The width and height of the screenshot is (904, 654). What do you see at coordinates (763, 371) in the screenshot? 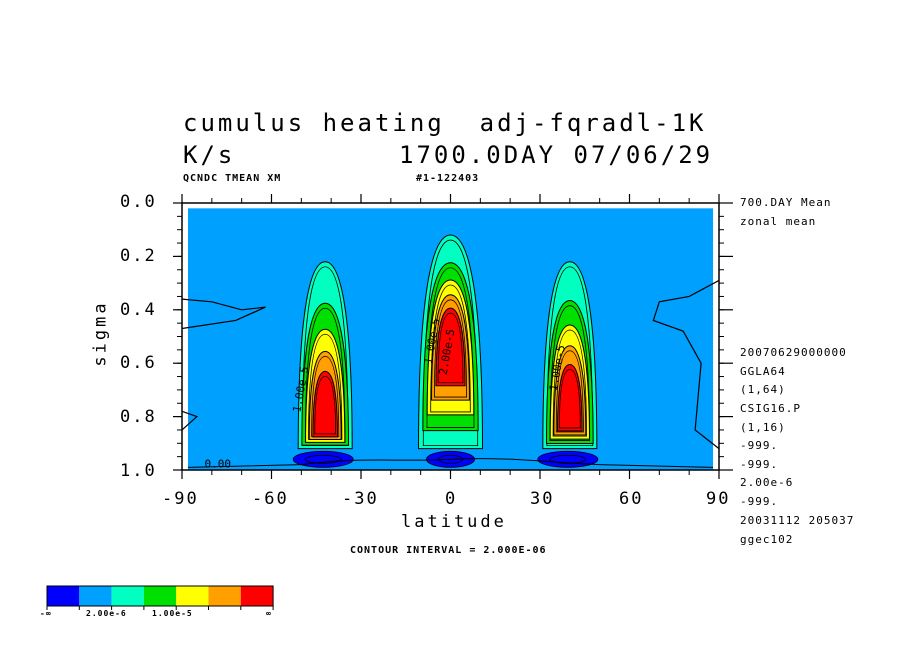
I see `side-info-line: GGLA64` at bounding box center [763, 371].